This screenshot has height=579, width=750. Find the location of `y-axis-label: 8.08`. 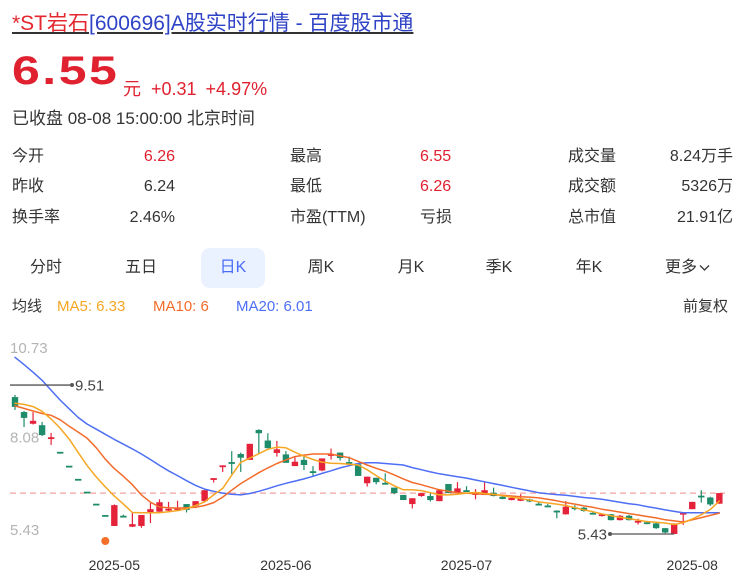

y-axis-label: 8.08 is located at coordinates (24, 437).